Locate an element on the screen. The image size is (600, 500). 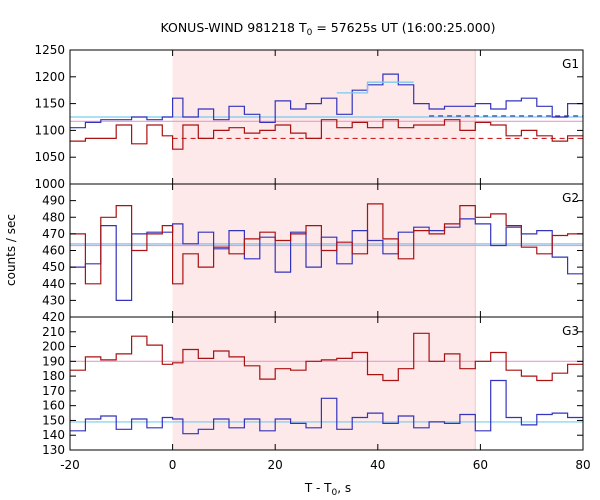
x-tick-label: 20 is located at coordinates (275, 465).